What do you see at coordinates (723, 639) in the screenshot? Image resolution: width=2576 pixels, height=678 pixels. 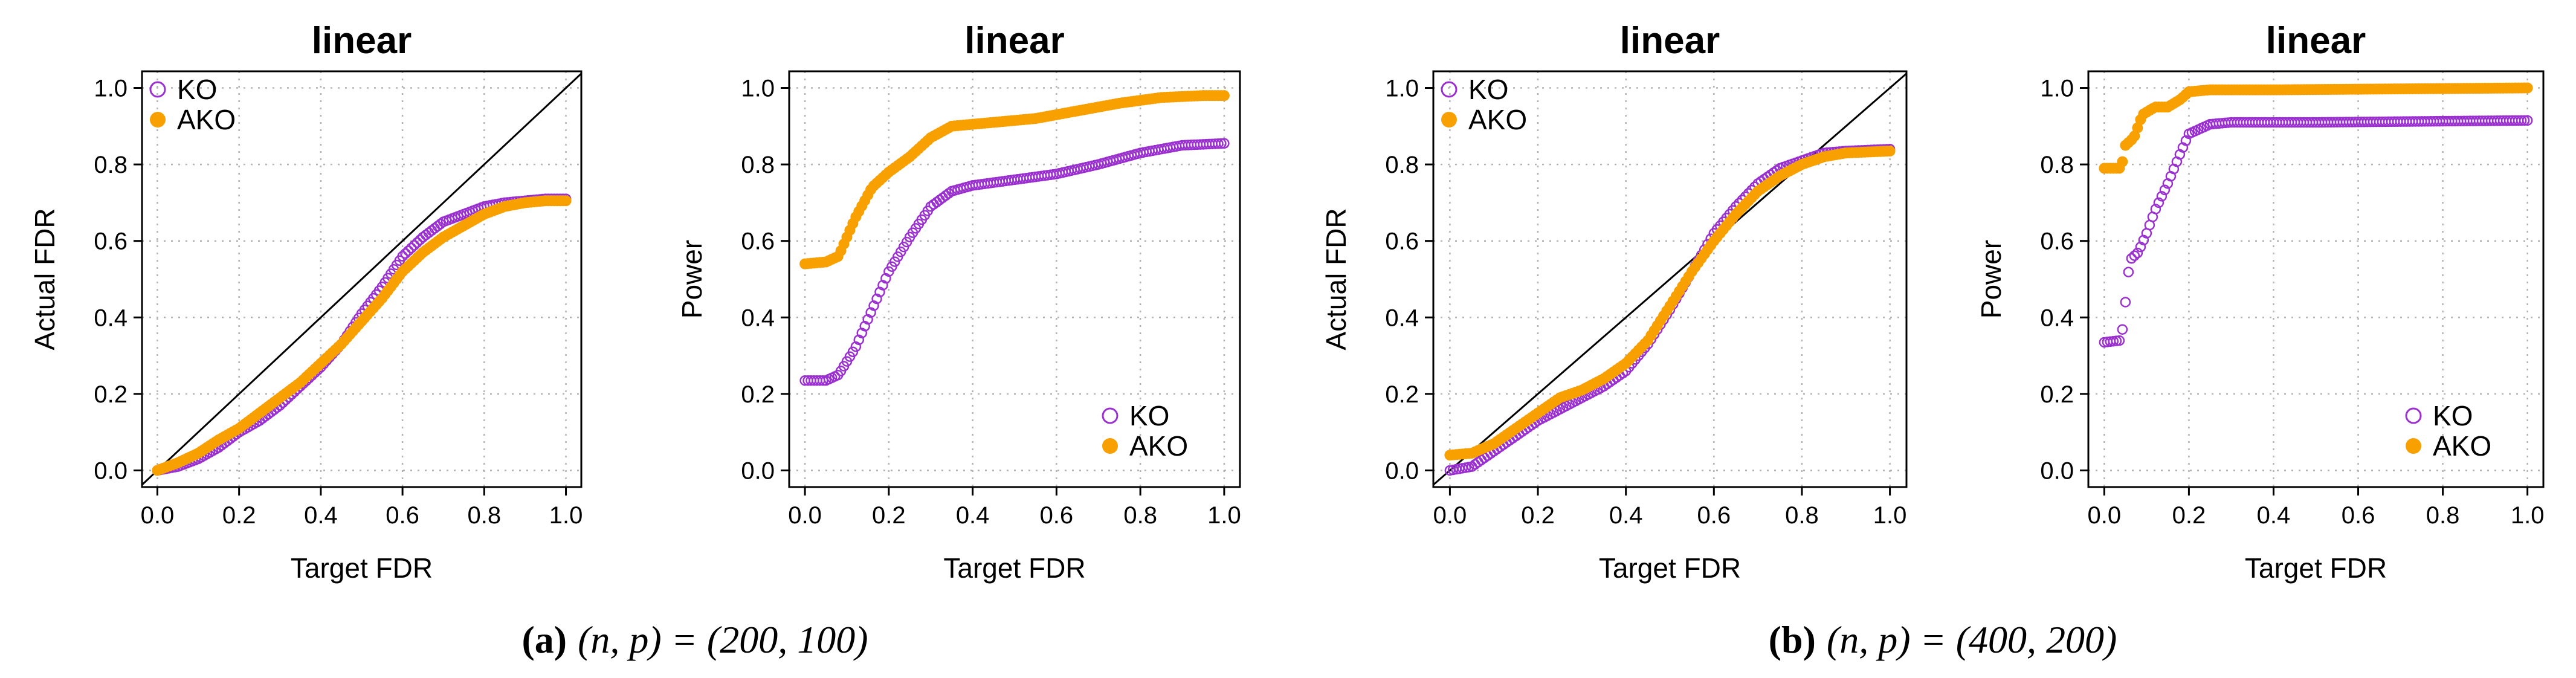 I see `caption-text: (n, p) = (200, 100)` at bounding box center [723, 639].